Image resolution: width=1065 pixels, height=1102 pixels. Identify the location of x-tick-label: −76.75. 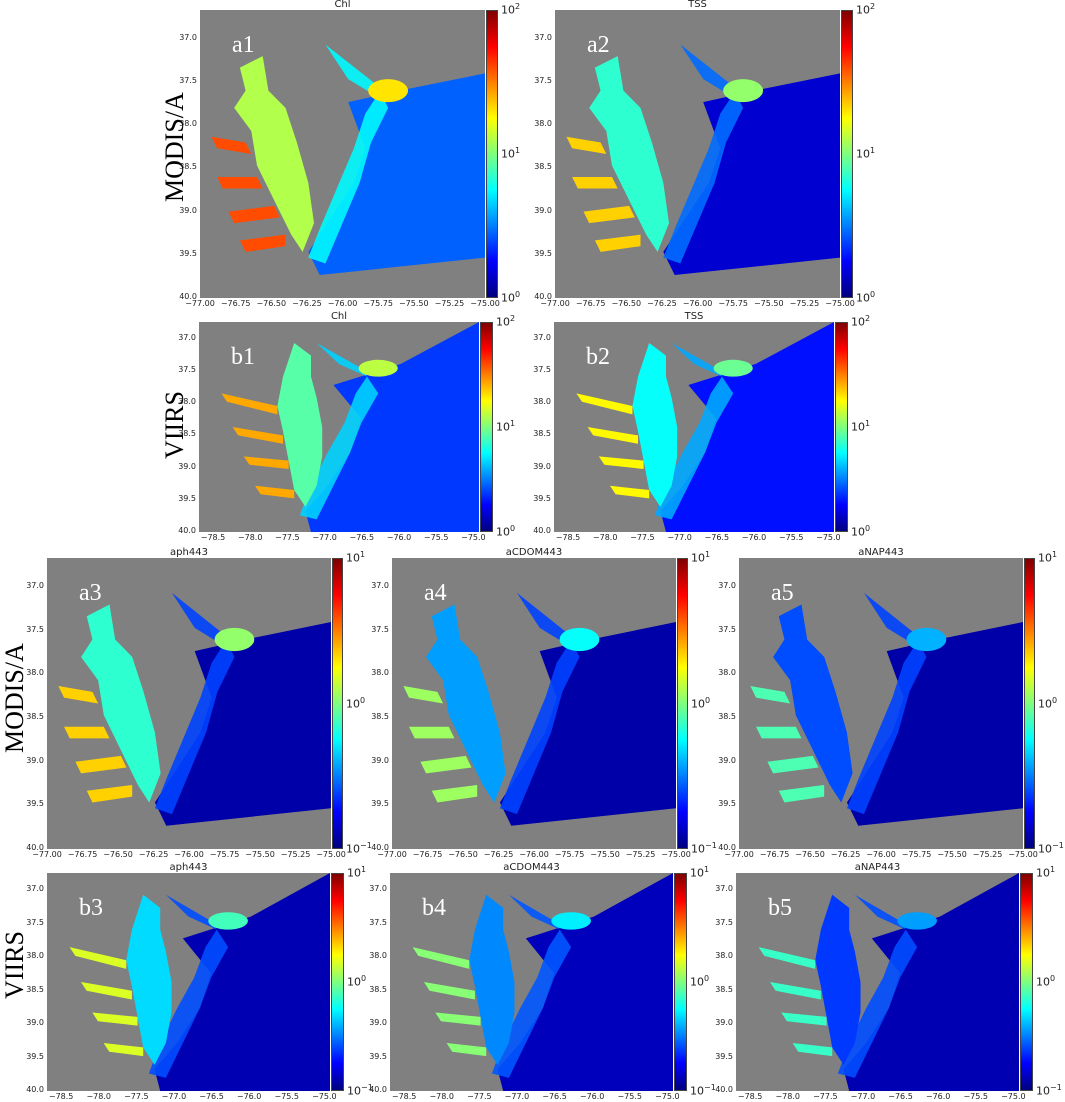
(427, 854).